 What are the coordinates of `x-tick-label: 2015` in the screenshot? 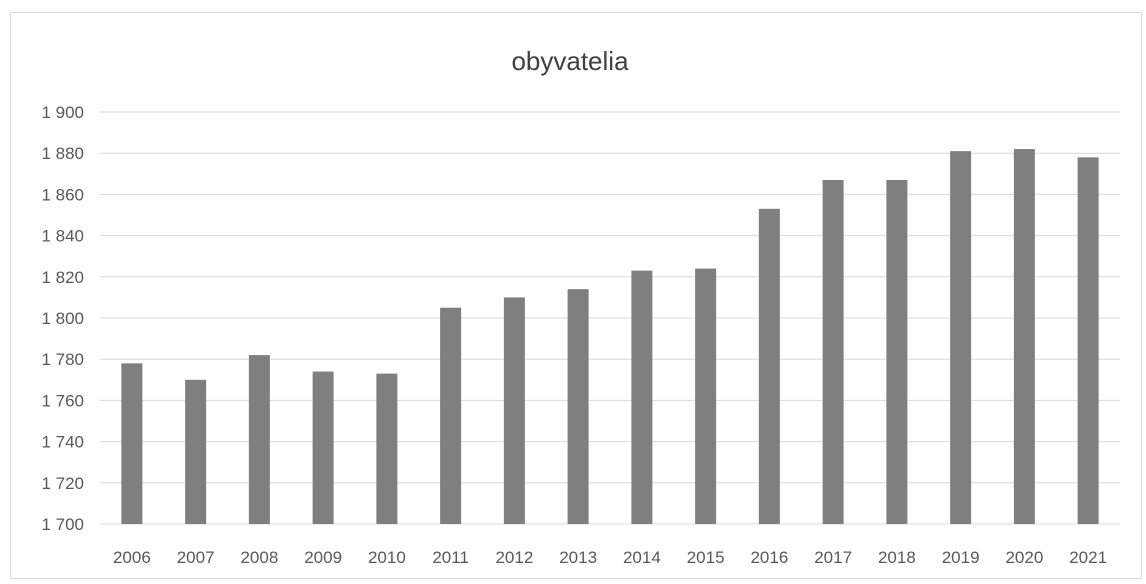 It's located at (706, 557).